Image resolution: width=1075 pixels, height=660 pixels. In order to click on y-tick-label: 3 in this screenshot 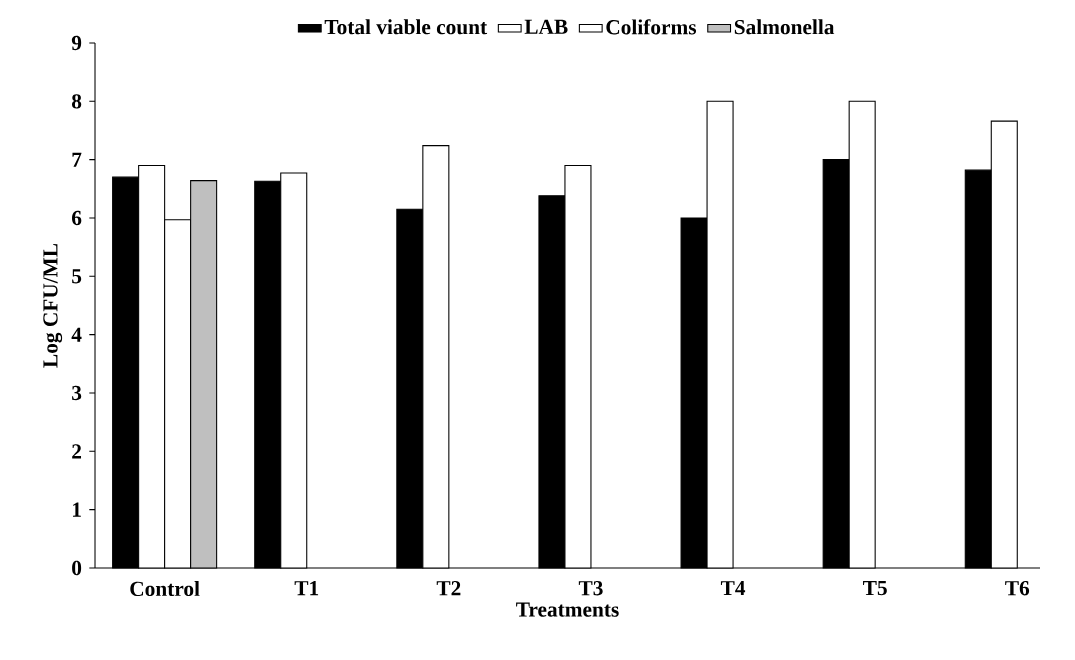, I will do `click(77, 393)`.